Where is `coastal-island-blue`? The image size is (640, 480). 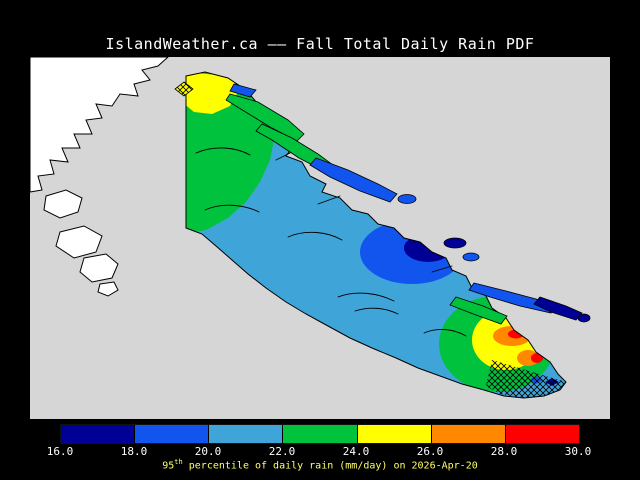 coastal-island-blue is located at coordinates (471, 257).